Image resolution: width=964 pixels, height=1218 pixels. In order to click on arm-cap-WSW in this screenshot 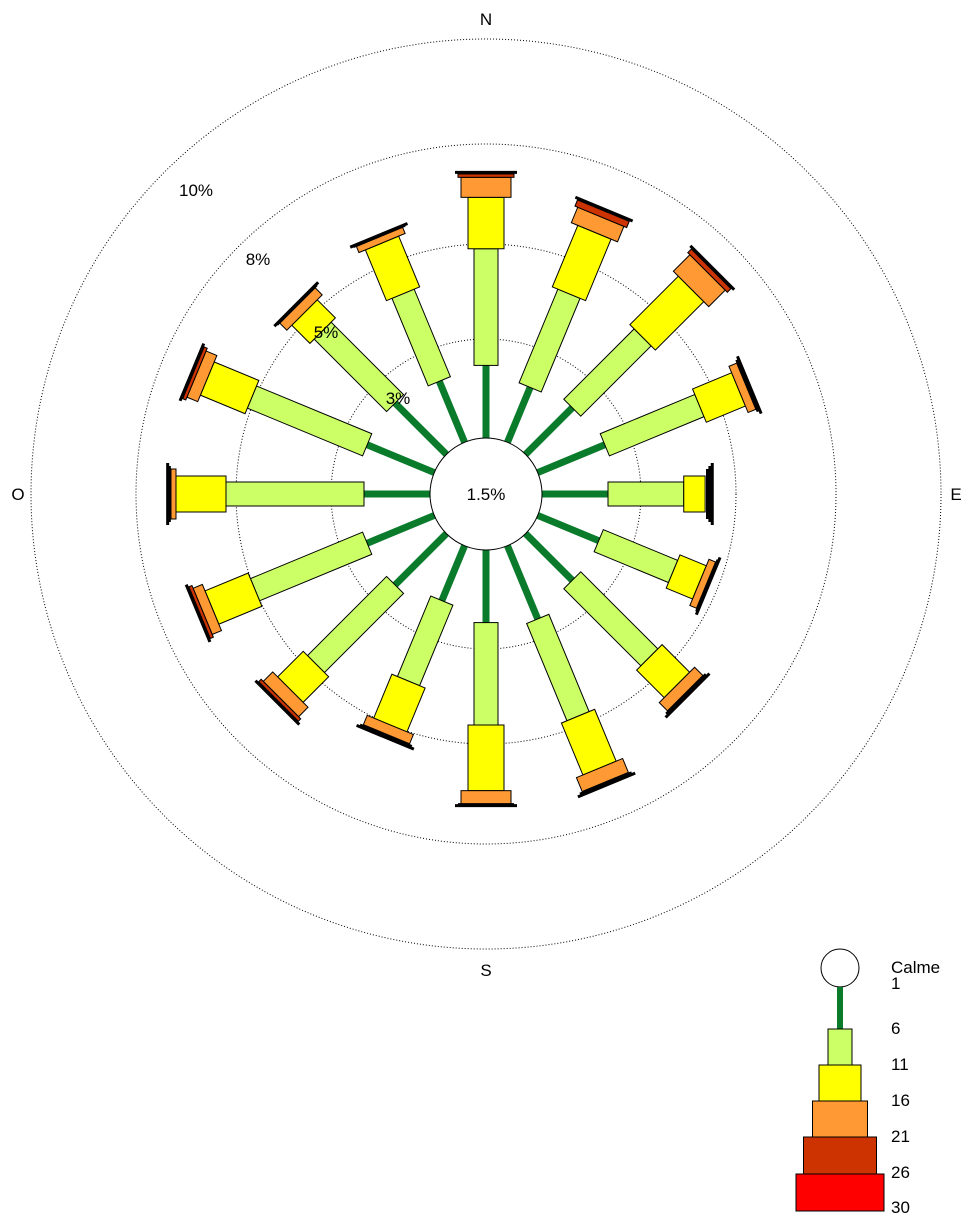, I will do `click(198, 613)`.